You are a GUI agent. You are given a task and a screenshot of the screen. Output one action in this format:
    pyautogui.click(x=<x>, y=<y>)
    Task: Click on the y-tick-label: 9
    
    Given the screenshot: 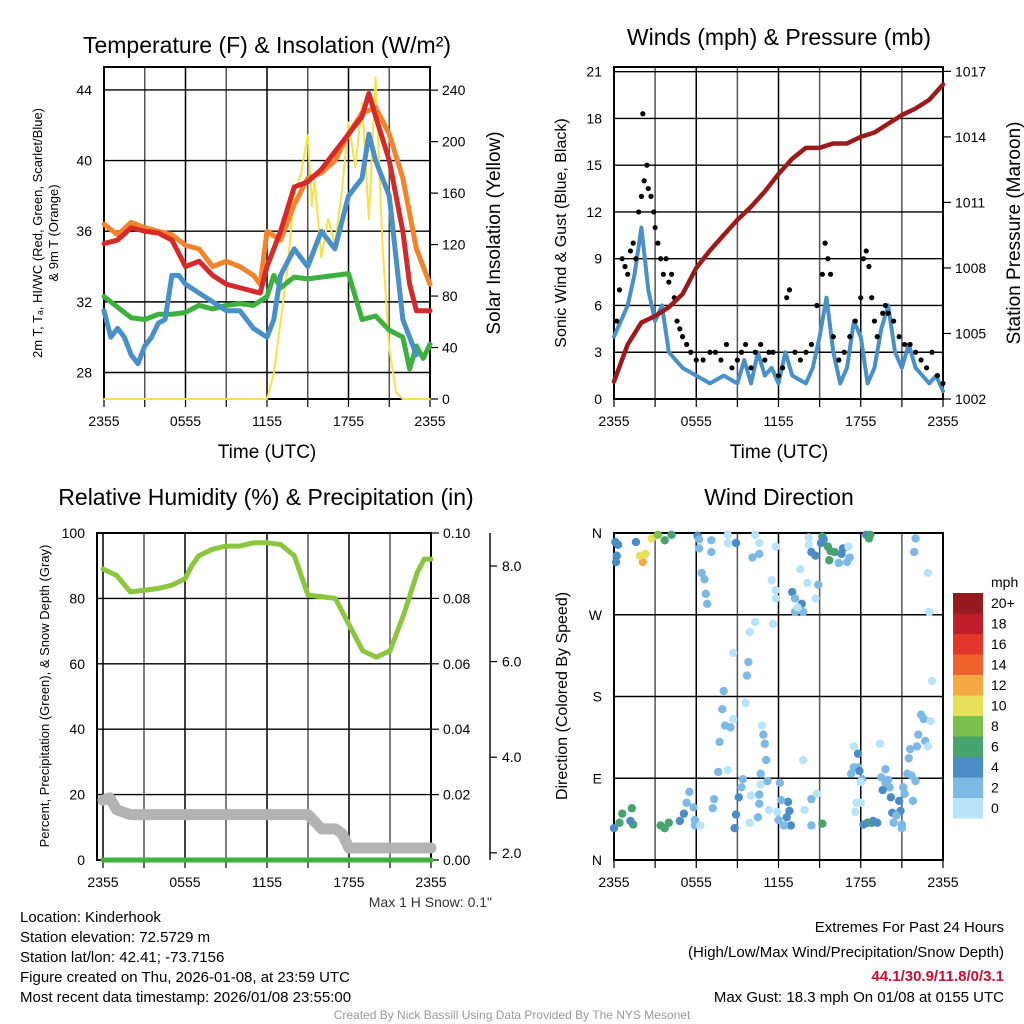 What is the action you would take?
    pyautogui.click(x=598, y=259)
    